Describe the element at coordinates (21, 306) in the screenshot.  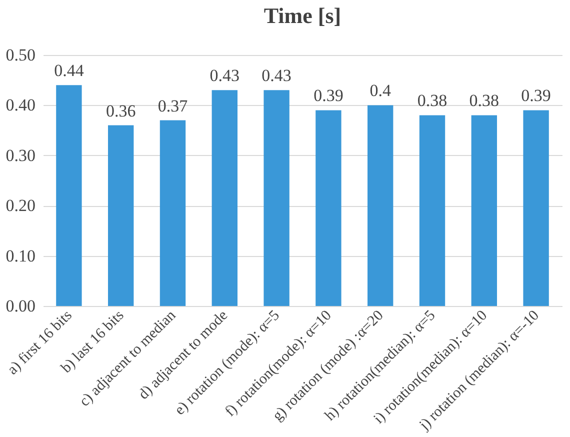
I see `y-tick-label: 0.00` at that location.